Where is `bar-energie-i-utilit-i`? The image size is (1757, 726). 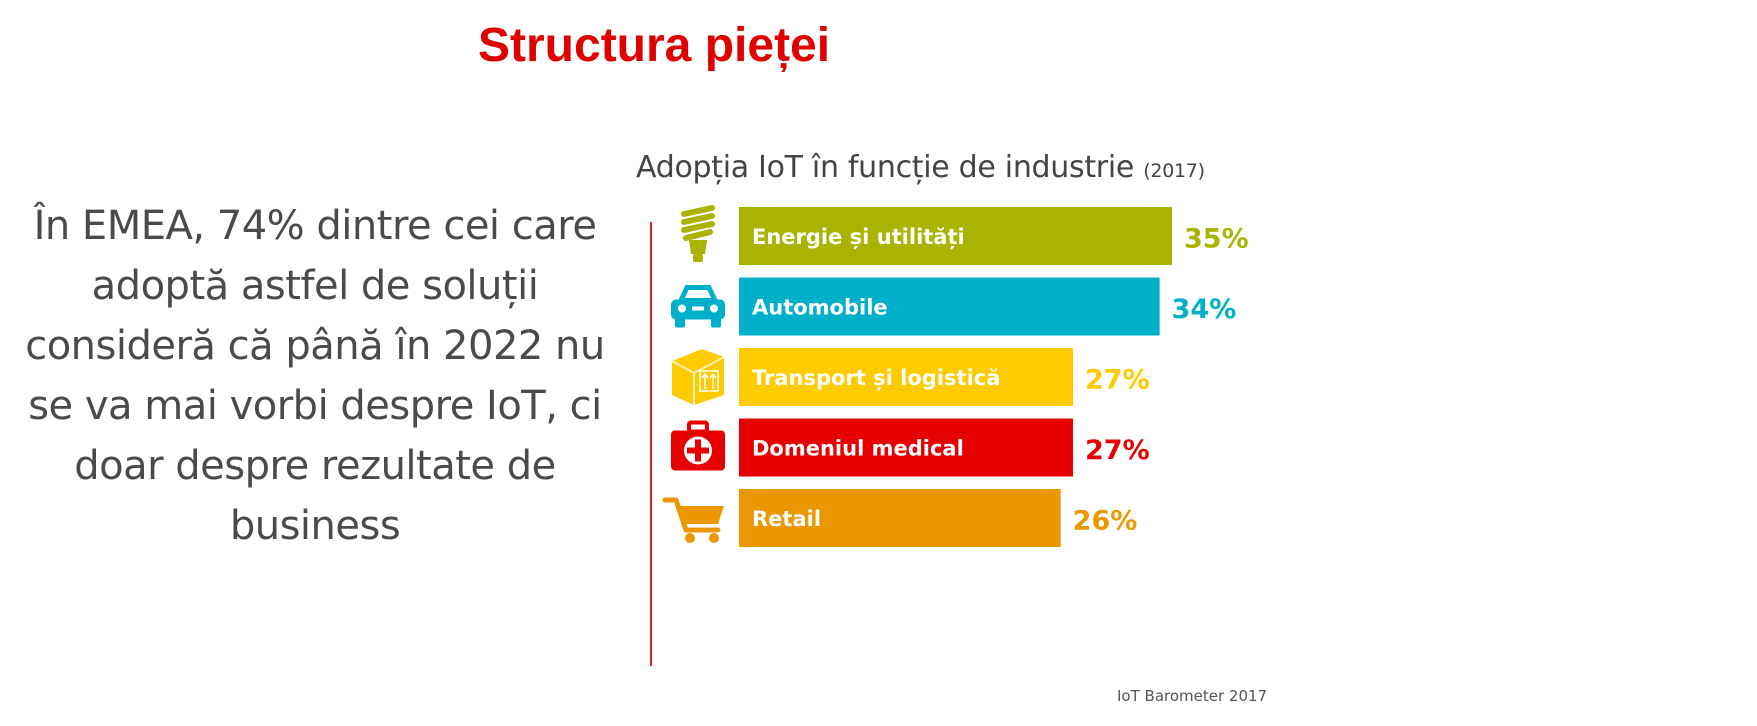
bar-energie-i-utilit-i is located at coordinates (955, 236).